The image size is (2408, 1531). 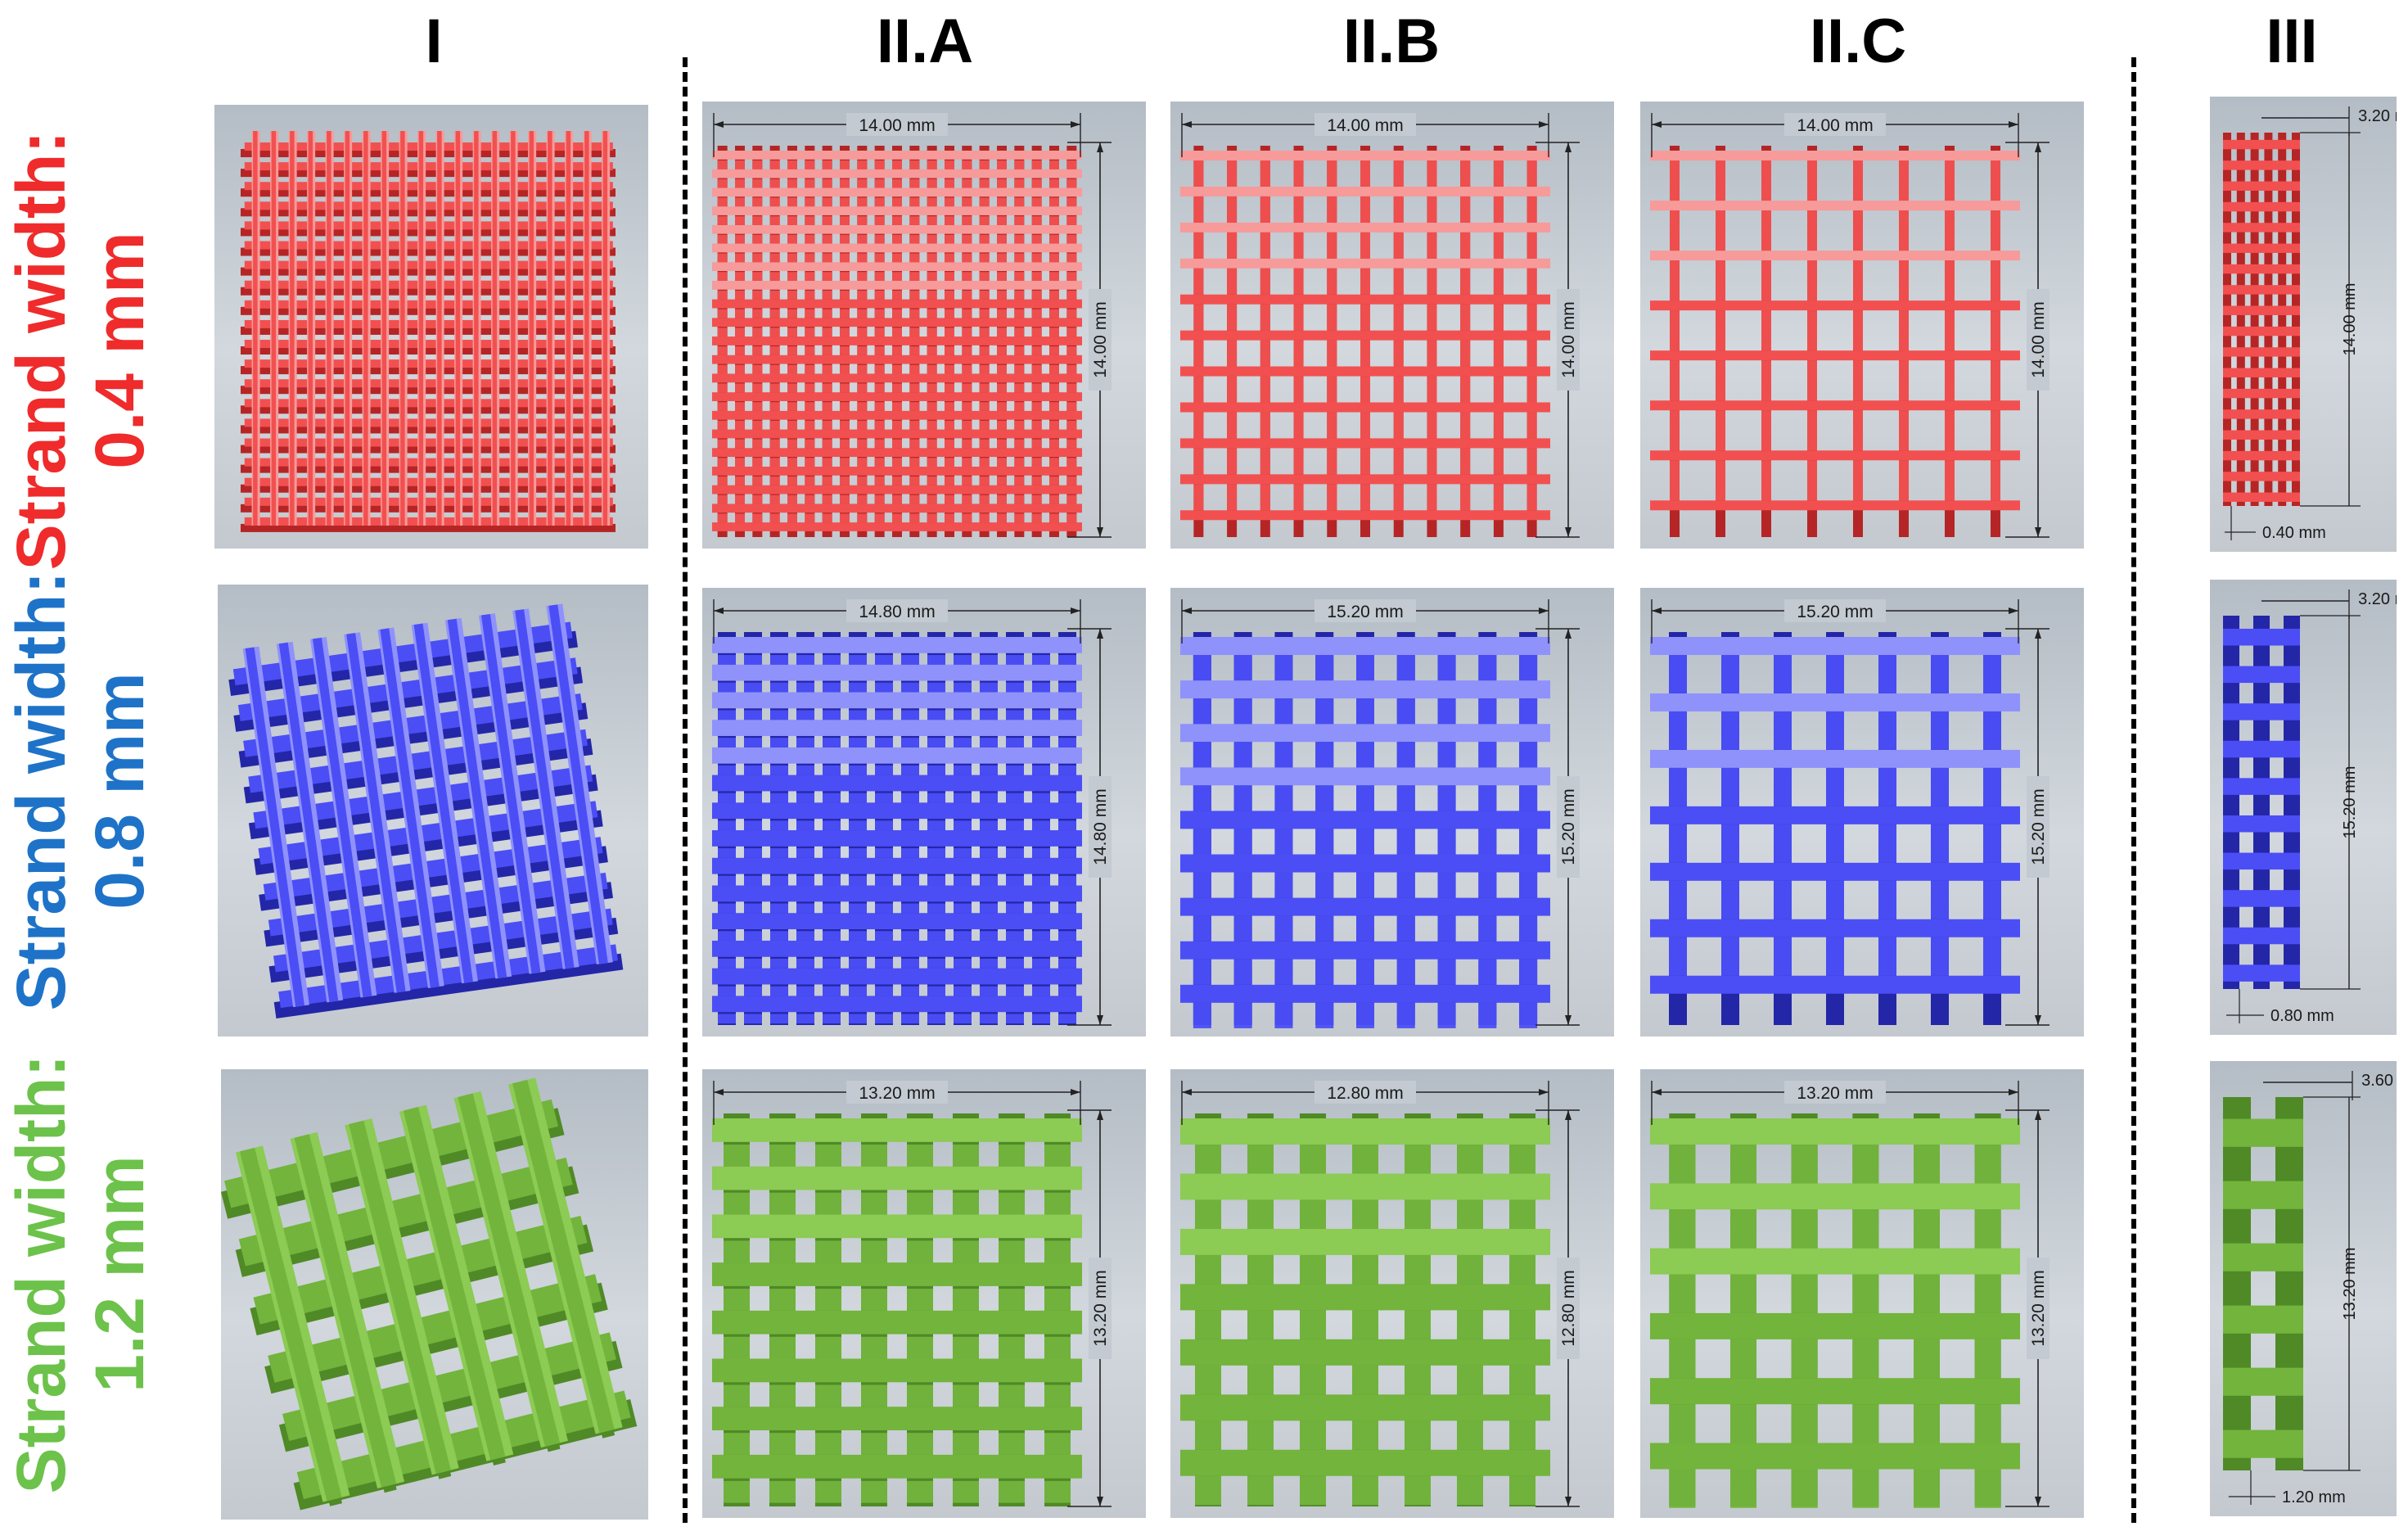 What do you see at coordinates (1835, 126) in the screenshot?
I see `dimension-width-label: 14.00 mm` at bounding box center [1835, 126].